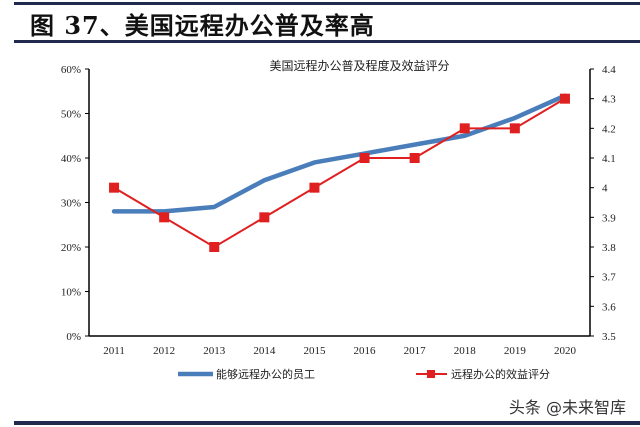  I want to click on bottom-rule, so click(327, 423).